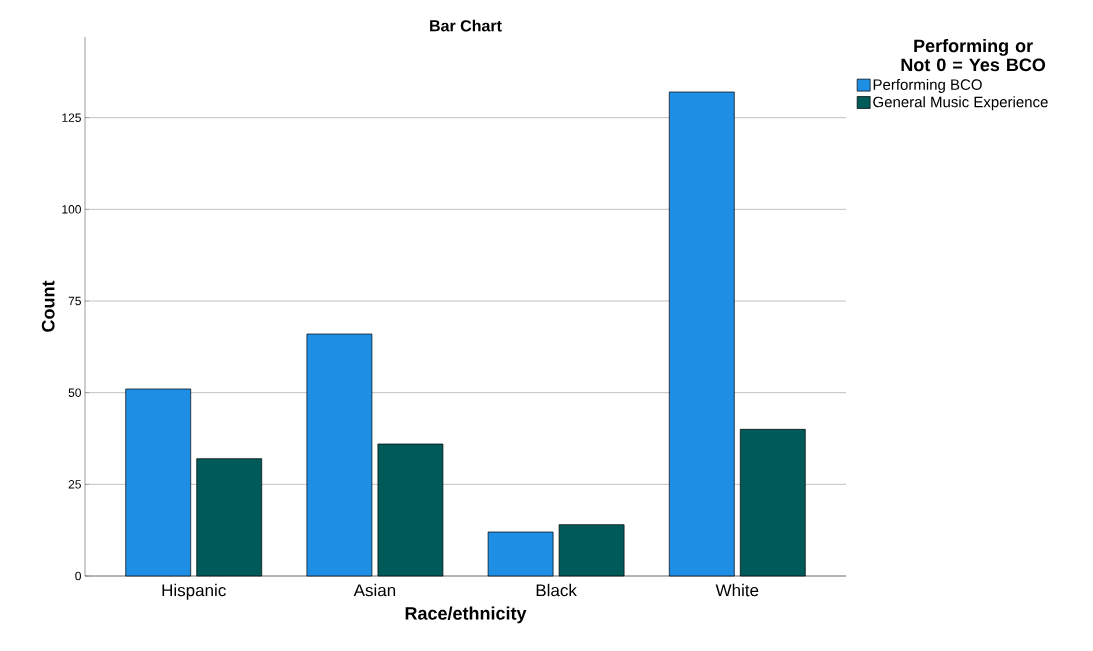 Image resolution: width=1093 pixels, height=651 pixels. I want to click on y-tick-label: 75, so click(74, 301).